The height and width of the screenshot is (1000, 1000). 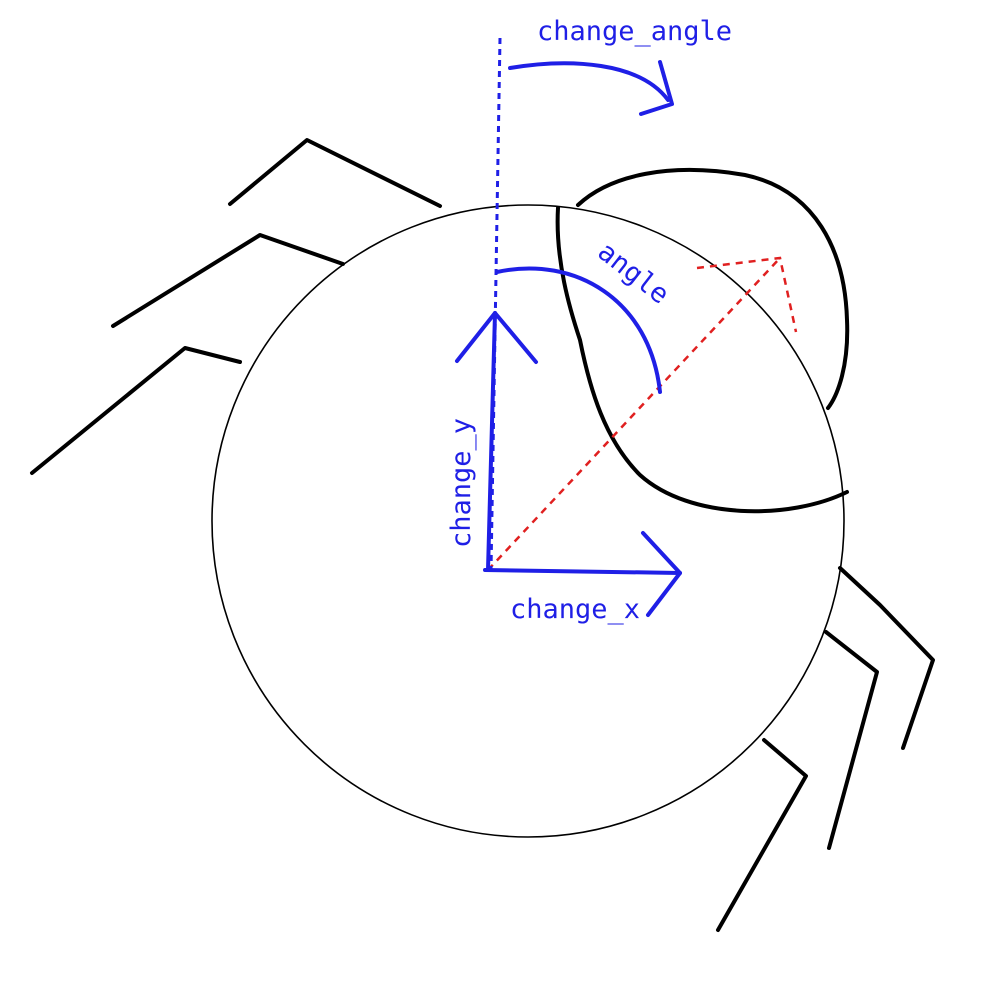 What do you see at coordinates (136, 410) in the screenshot?
I see `leg-lower-left` at bounding box center [136, 410].